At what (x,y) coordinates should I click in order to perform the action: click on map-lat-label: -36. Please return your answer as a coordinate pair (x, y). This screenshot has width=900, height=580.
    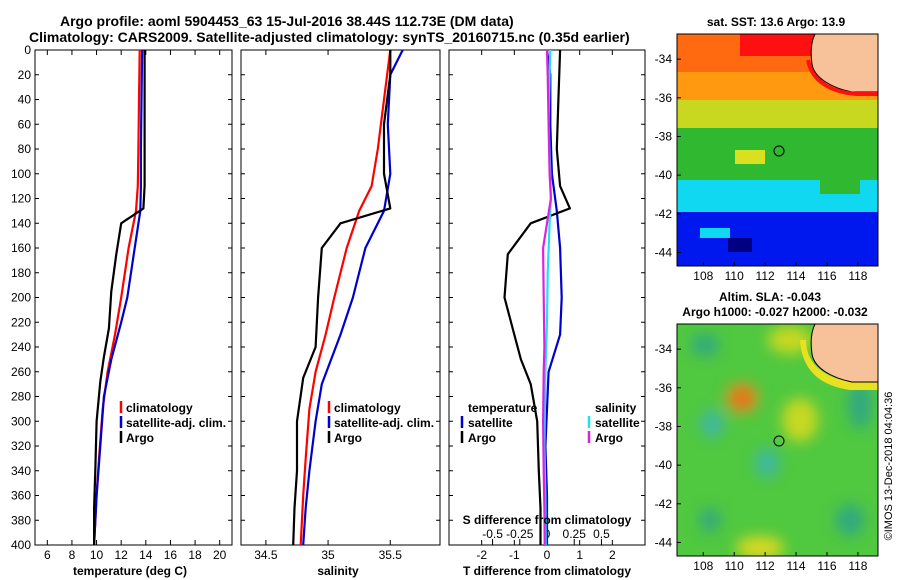
    Looking at the image, I should click on (664, 98).